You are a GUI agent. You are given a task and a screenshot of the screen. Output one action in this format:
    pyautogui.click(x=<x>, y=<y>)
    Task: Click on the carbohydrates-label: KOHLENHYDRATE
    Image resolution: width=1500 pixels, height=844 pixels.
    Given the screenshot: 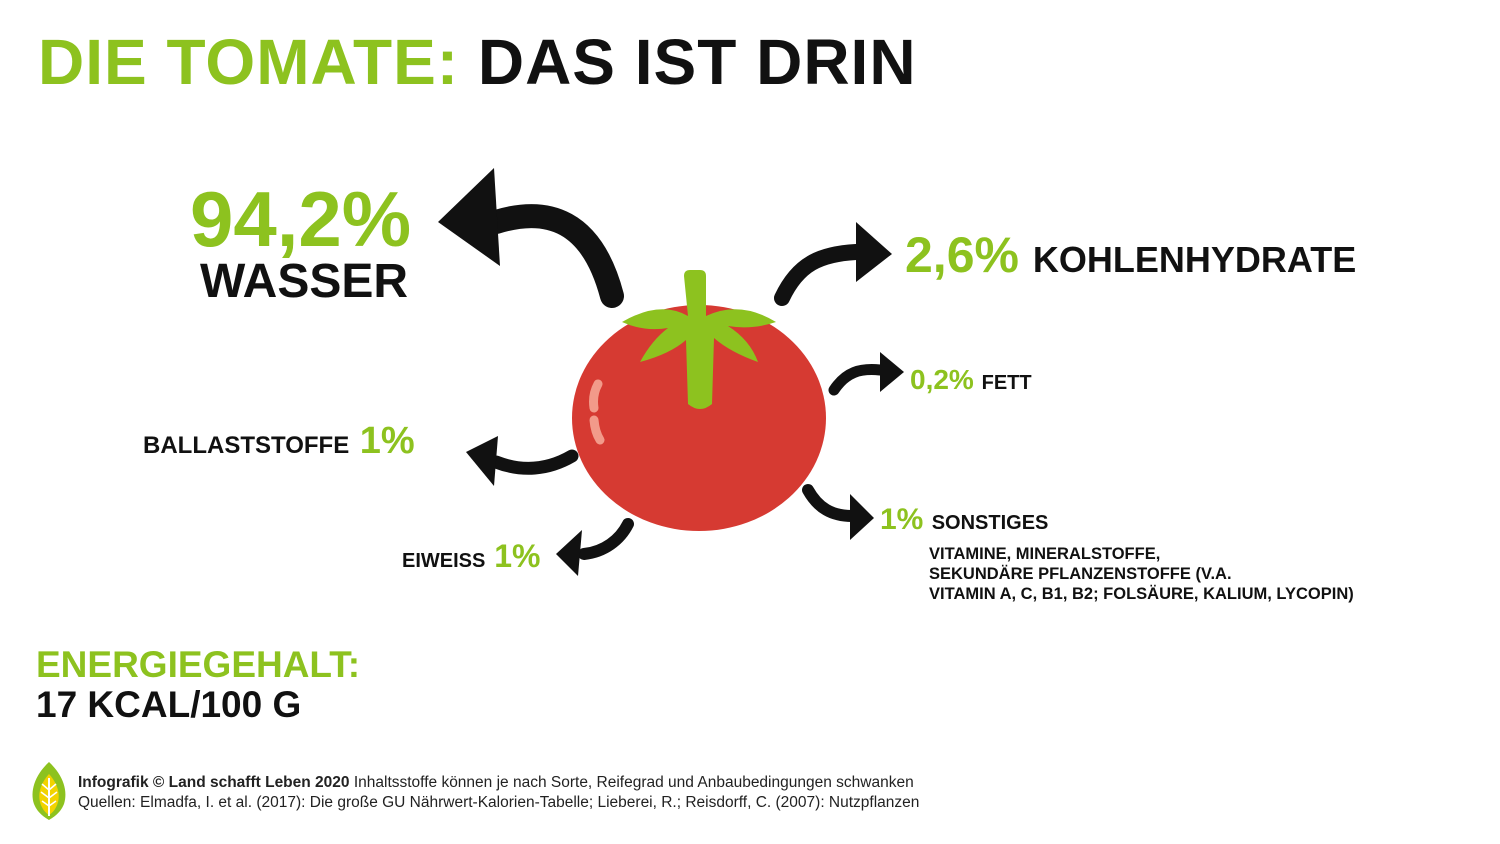 What is the action you would take?
    pyautogui.click(x=1194, y=259)
    